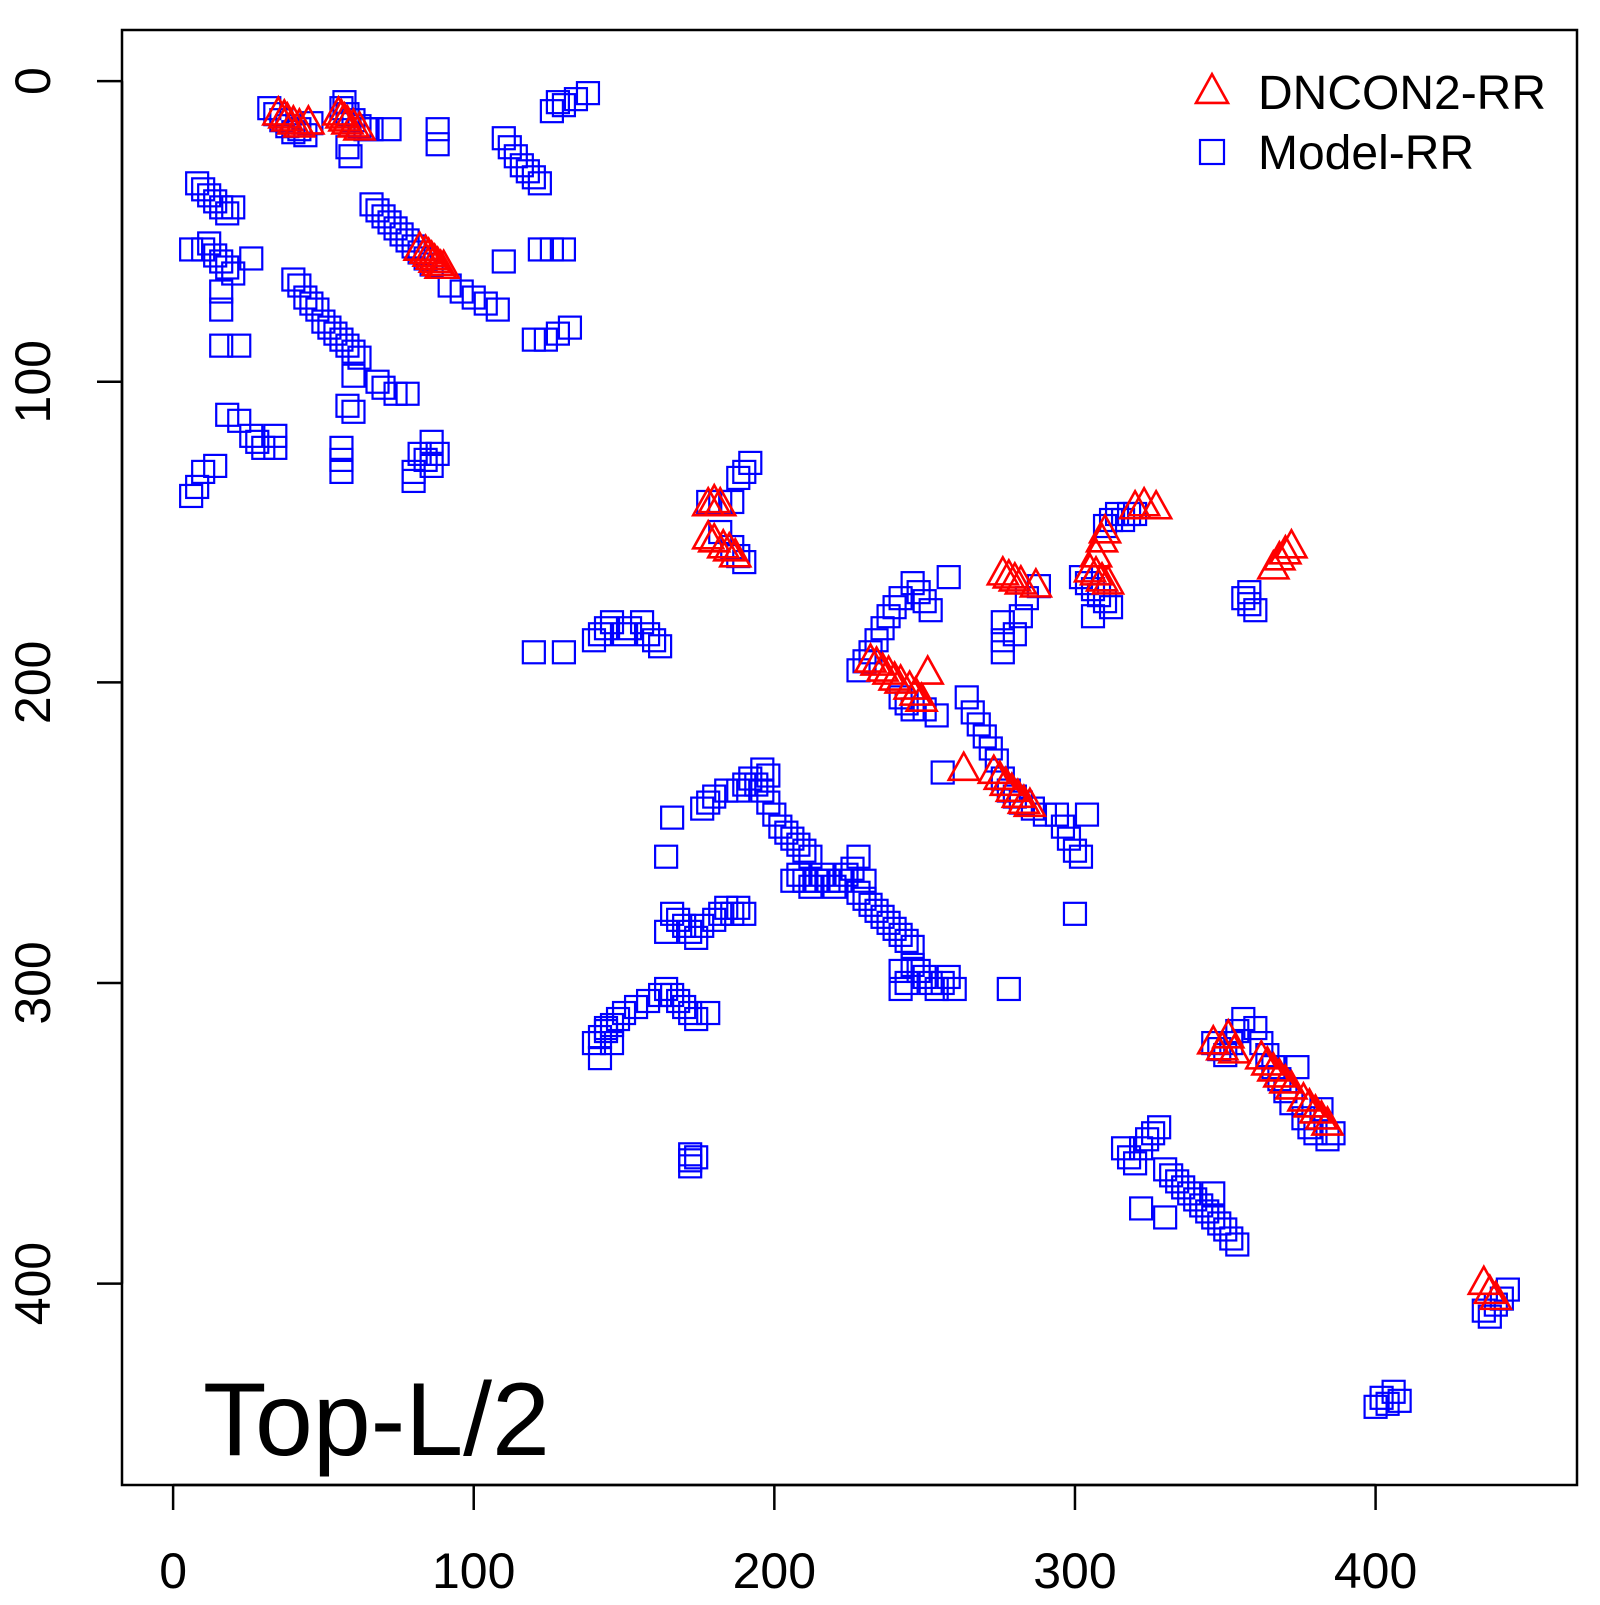 The image size is (1600, 1605). I want to click on y-tick-label: 0, so click(33, 81).